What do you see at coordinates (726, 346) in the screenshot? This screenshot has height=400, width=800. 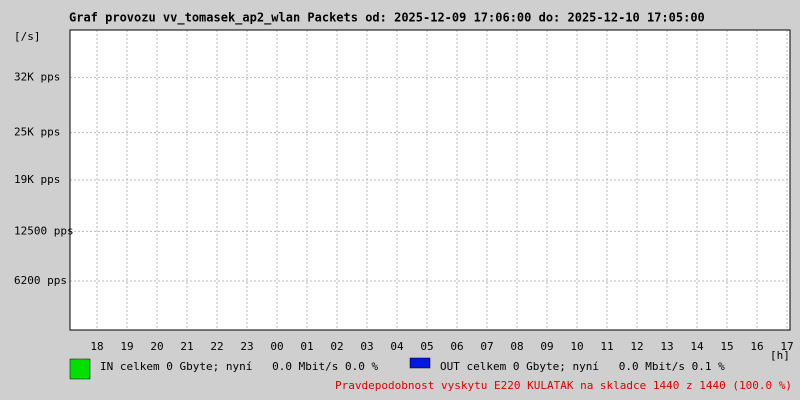 I see `x-tick-label: 15` at bounding box center [726, 346].